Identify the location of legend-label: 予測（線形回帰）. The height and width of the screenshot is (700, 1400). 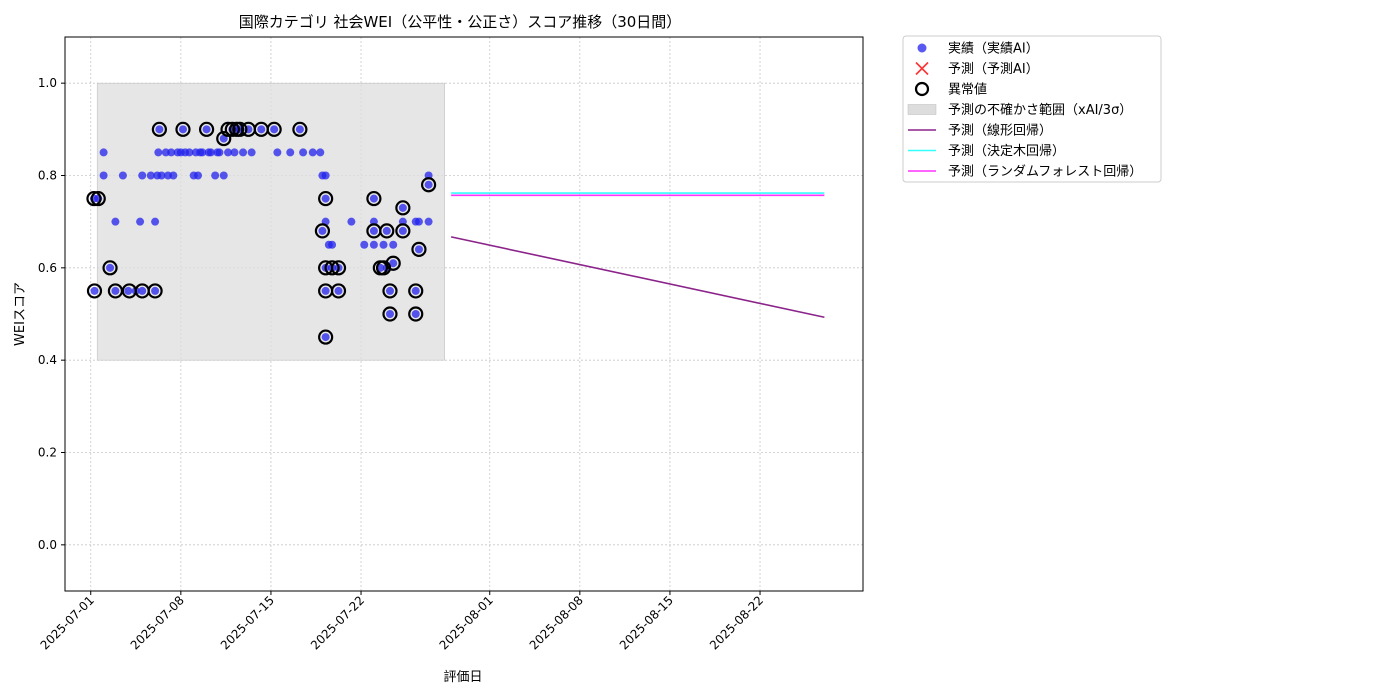
(1000, 131).